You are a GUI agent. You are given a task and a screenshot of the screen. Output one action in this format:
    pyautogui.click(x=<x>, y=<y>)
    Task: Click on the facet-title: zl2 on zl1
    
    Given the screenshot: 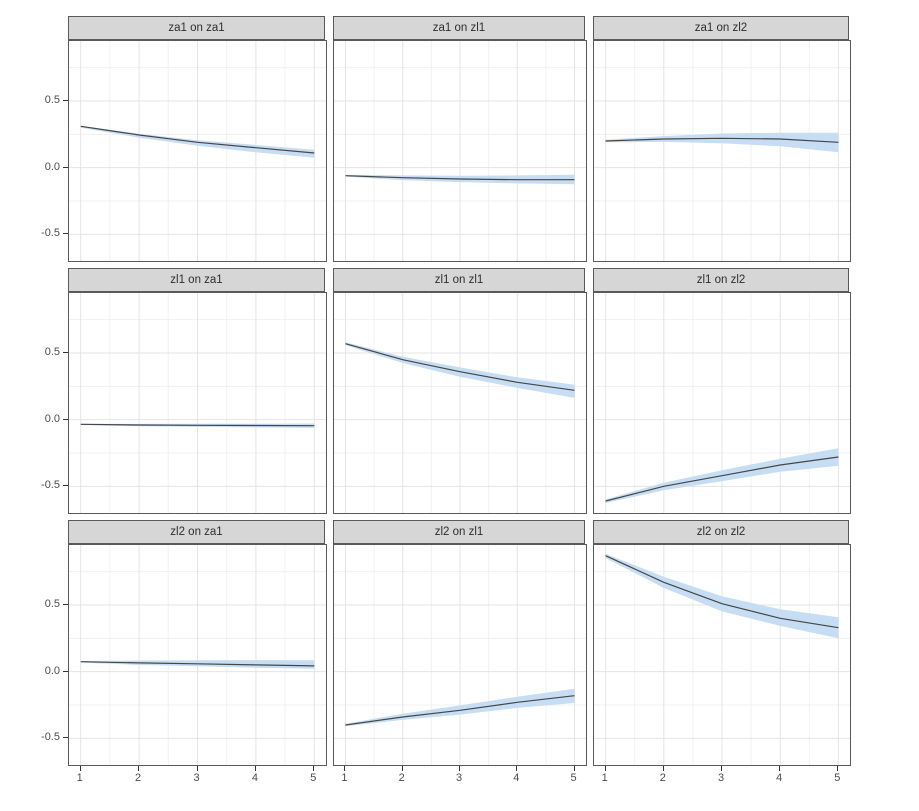 What is the action you would take?
    pyautogui.click(x=459, y=532)
    